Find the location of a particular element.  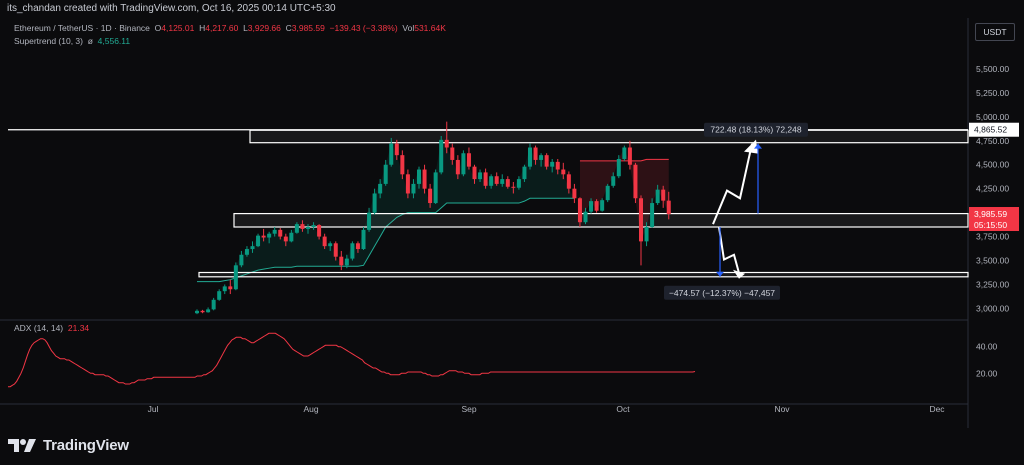

supertrend-up-fill is located at coordinates (386, 226).